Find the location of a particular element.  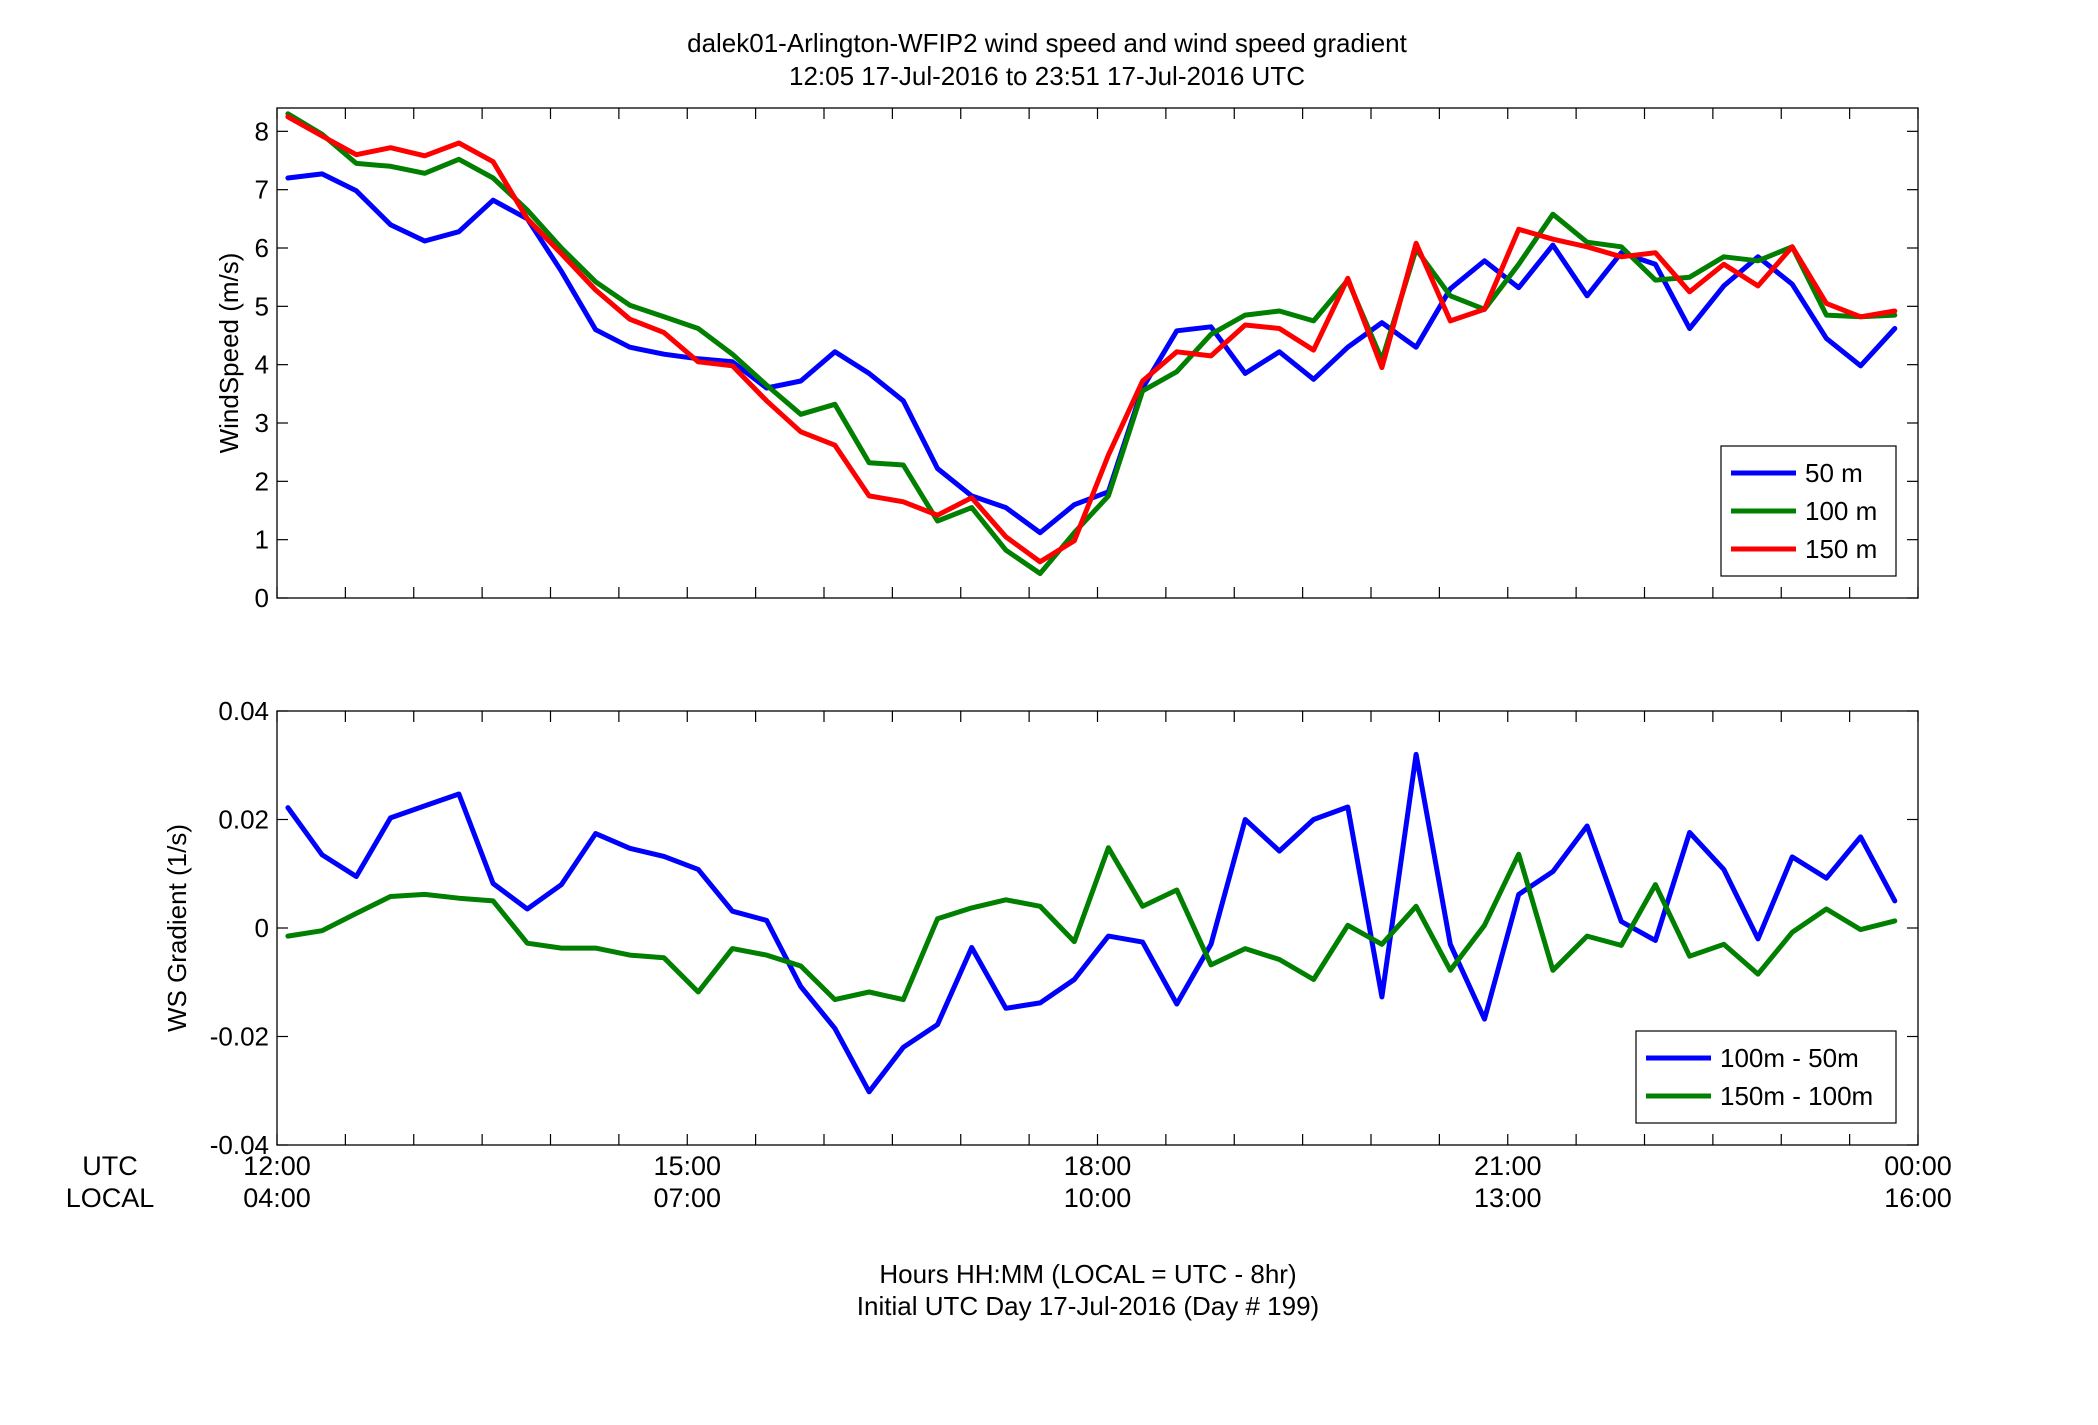

y-tick-label: 0.02 is located at coordinates (243, 820).